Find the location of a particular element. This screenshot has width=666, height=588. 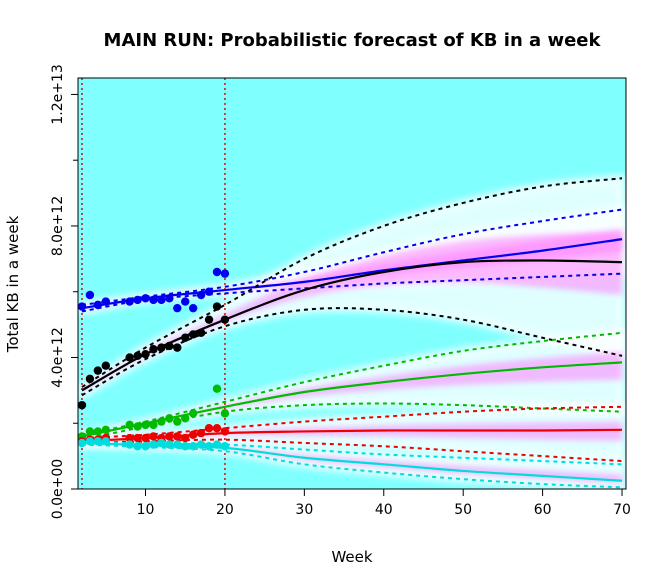

observed-points is located at coordinates (154, 359).